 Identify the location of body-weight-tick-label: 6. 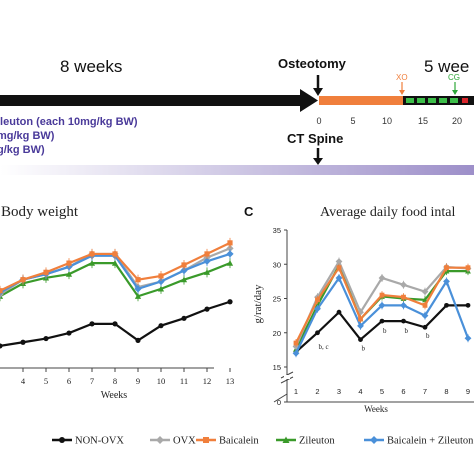
(69, 381).